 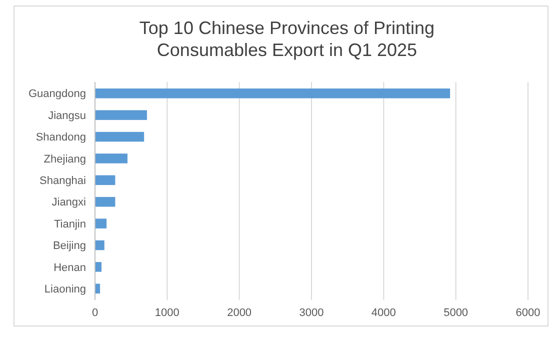 I want to click on y-tick-label: Zhejiang, so click(x=65, y=159).